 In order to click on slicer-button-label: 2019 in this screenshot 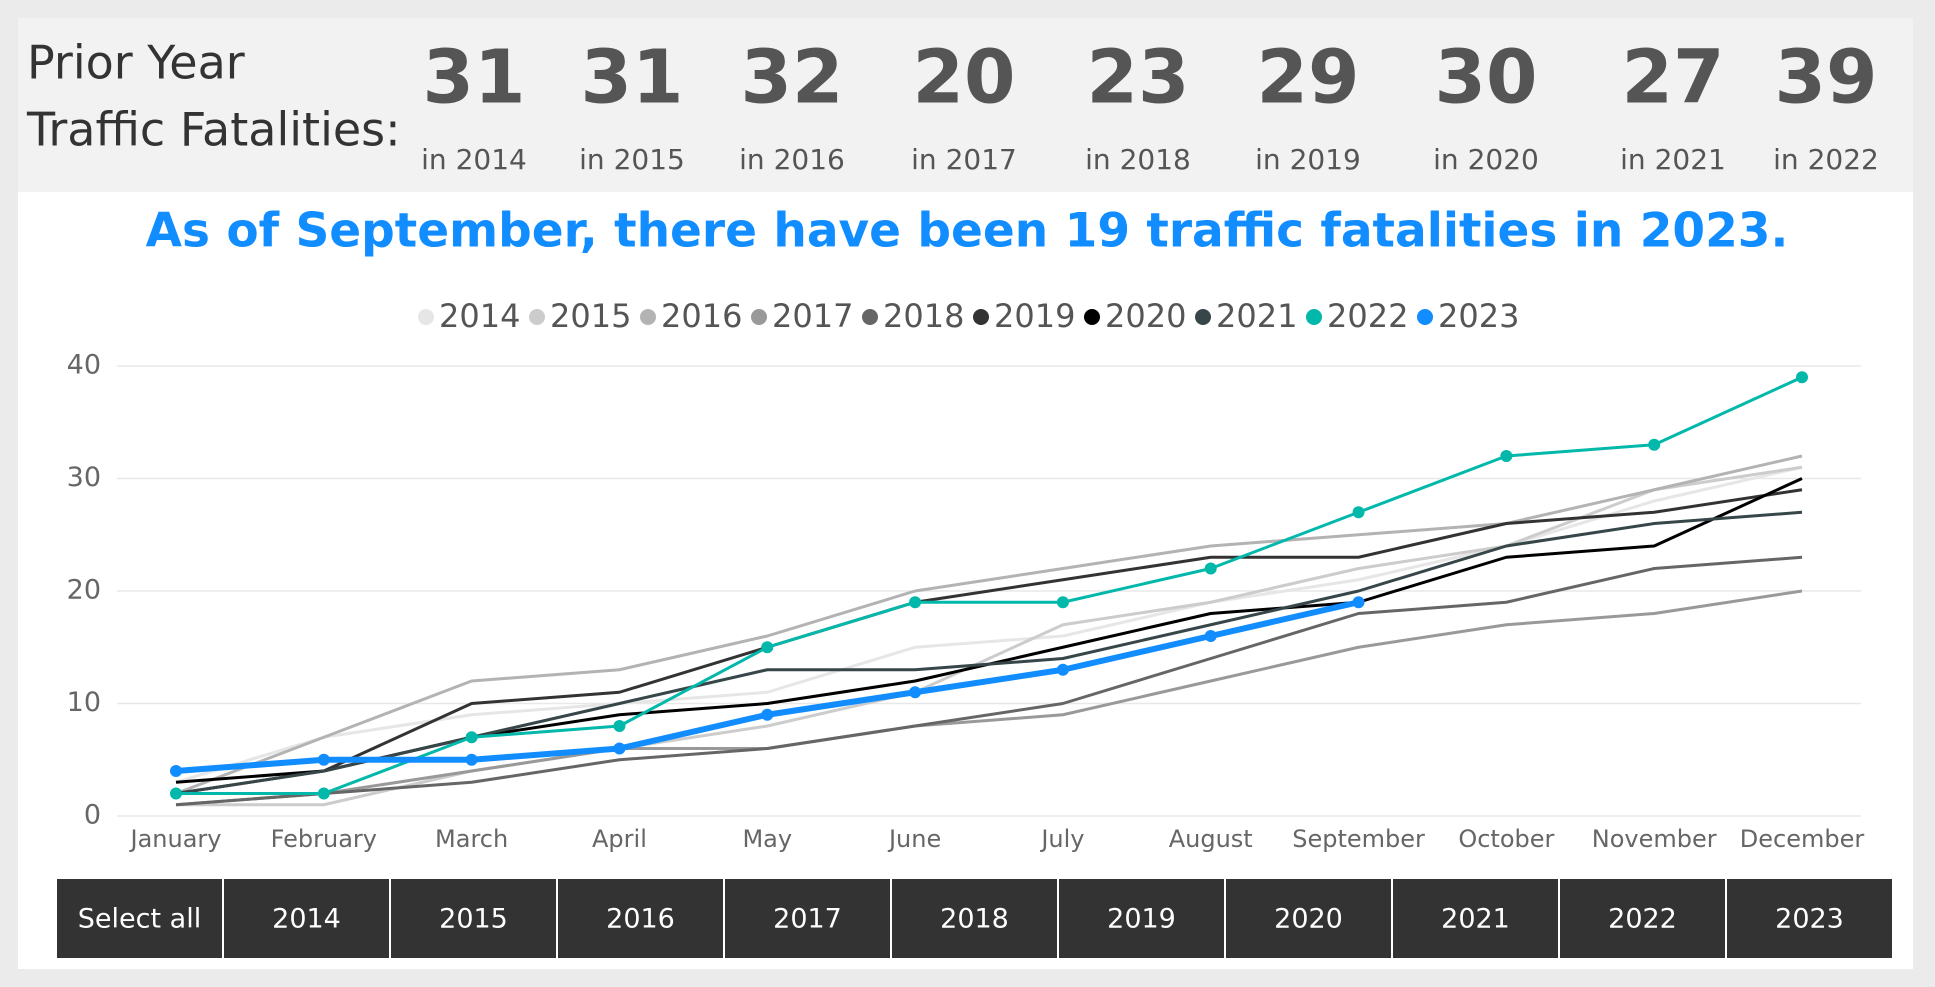, I will do `click(1141, 919)`.